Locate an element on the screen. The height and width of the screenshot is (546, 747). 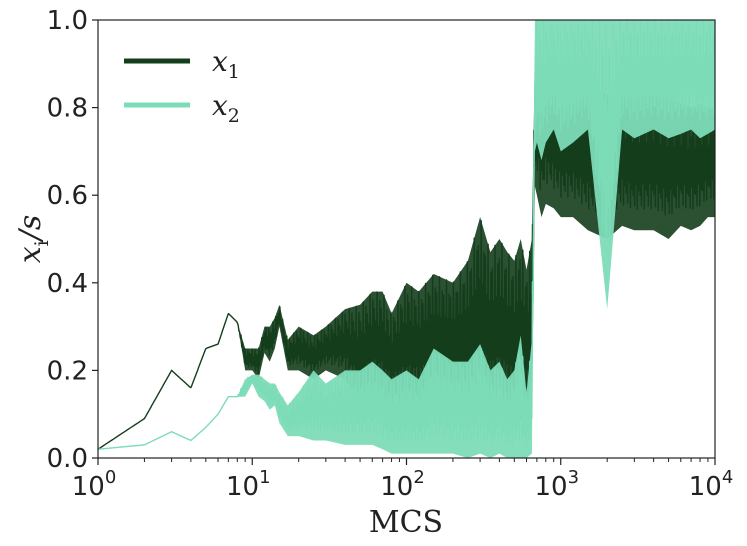
svg-text: xi/s is located at coordinates (33, 239).